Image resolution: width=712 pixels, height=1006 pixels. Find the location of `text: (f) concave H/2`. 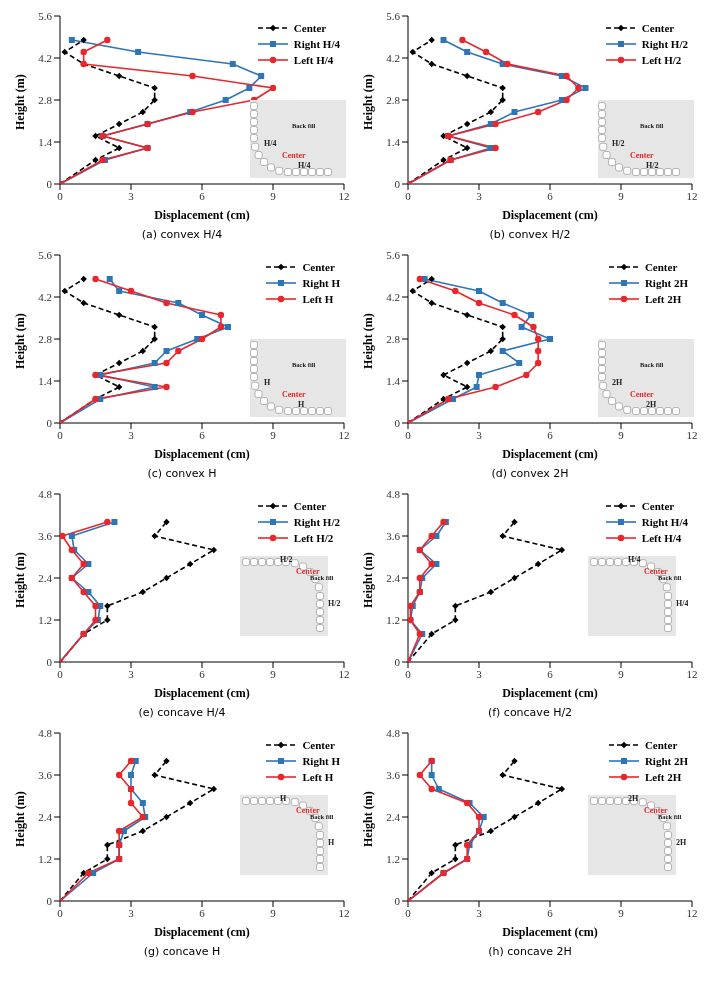

text: (f) concave H/2 is located at coordinates (530, 712).